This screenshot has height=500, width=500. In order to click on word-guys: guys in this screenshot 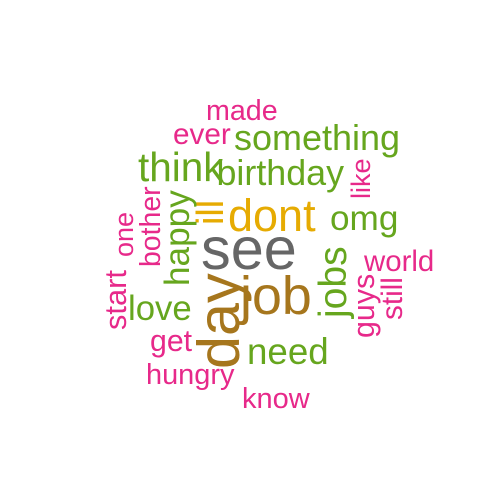, I will do `click(364, 305)`.